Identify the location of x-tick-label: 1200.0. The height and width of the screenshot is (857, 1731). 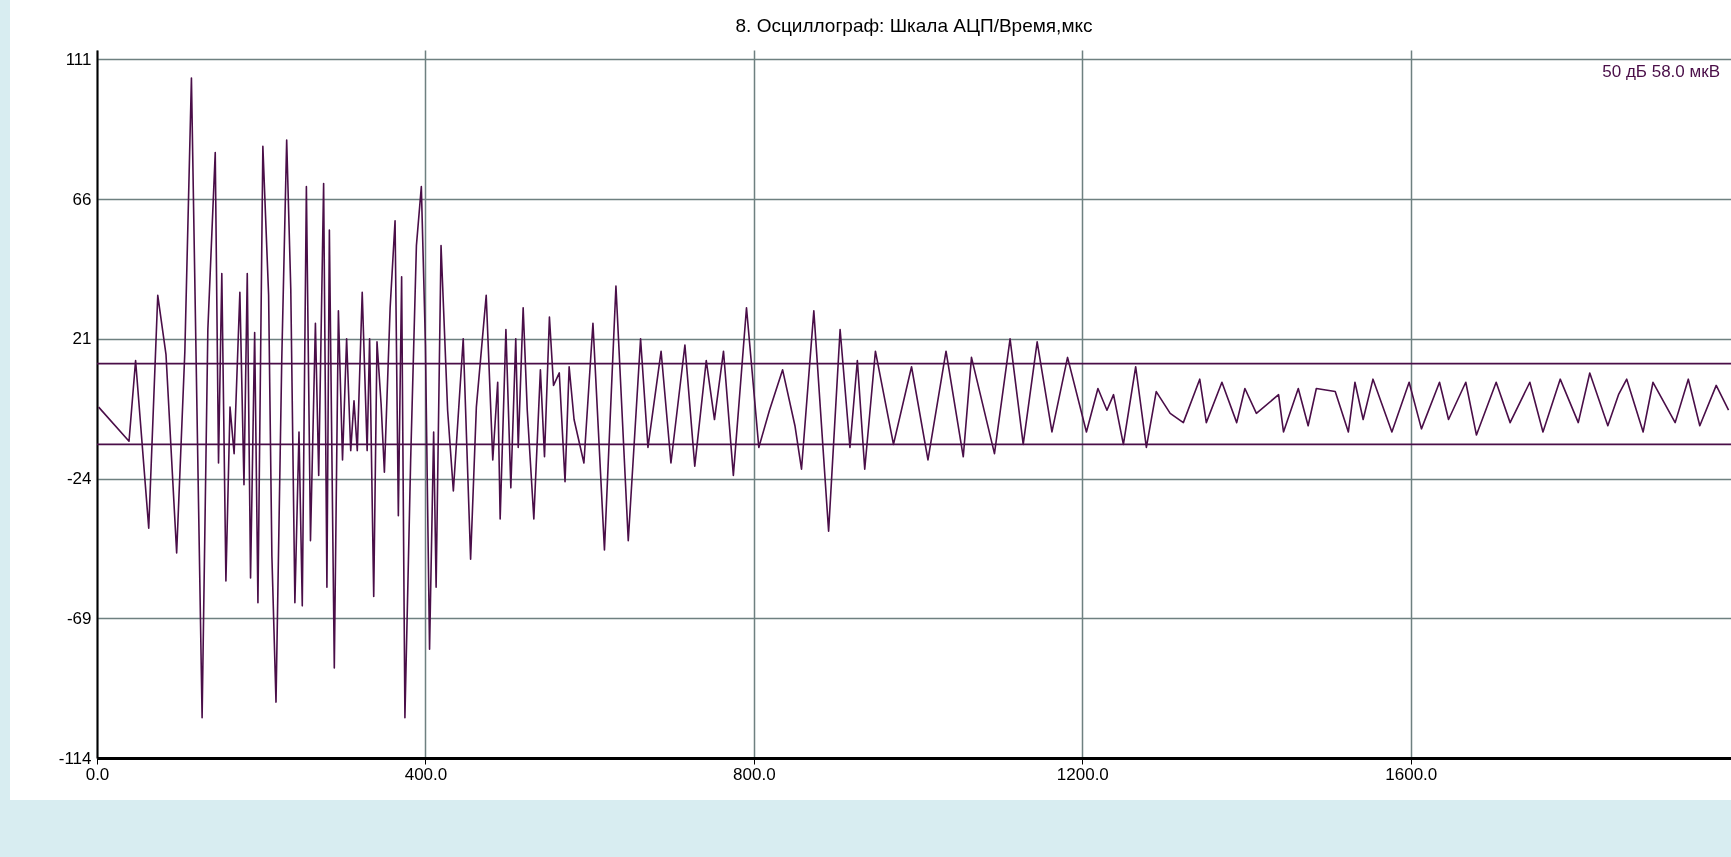
(1082, 774).